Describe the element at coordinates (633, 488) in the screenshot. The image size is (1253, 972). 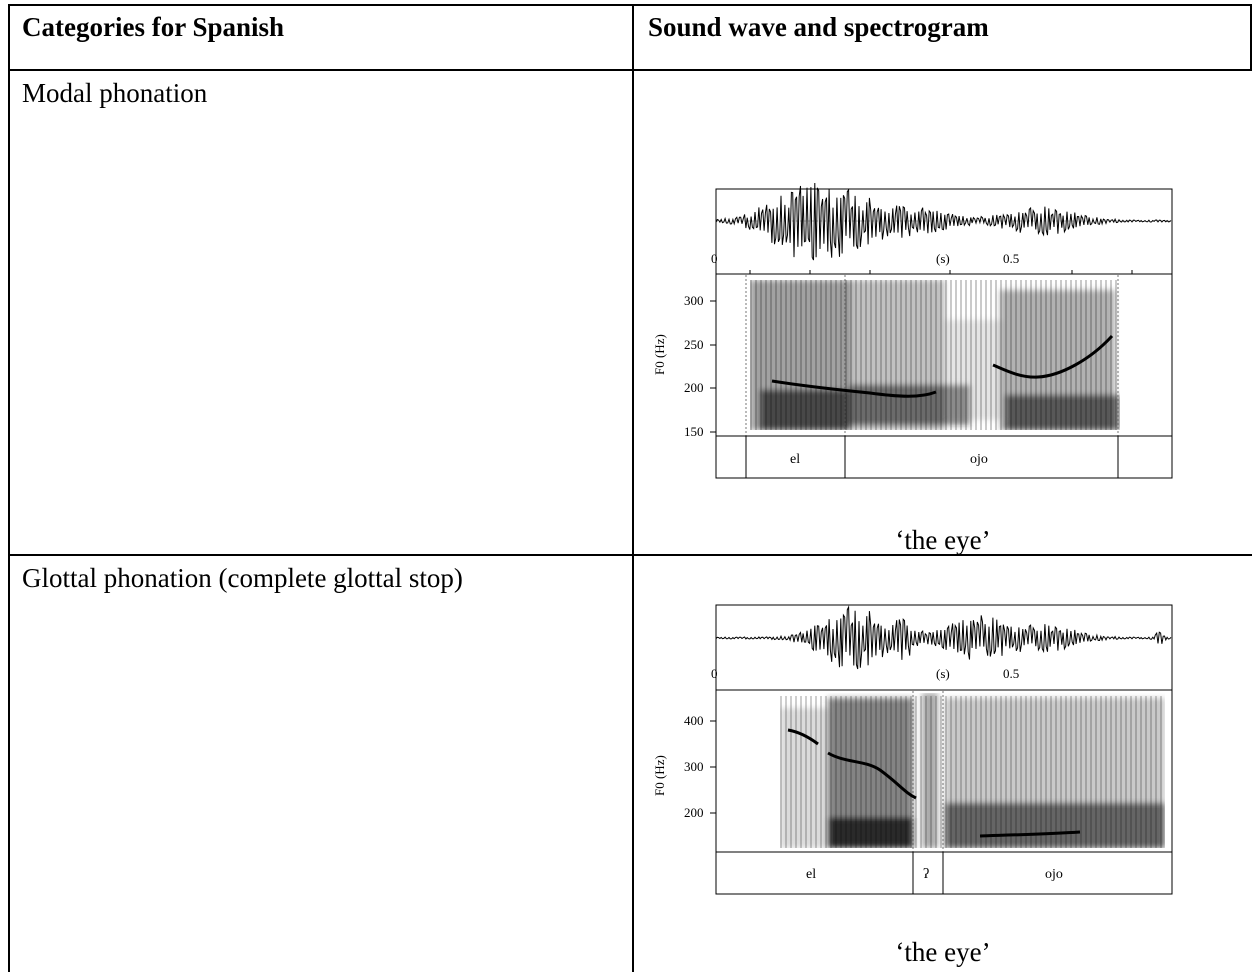
I see `table-border-middle` at that location.